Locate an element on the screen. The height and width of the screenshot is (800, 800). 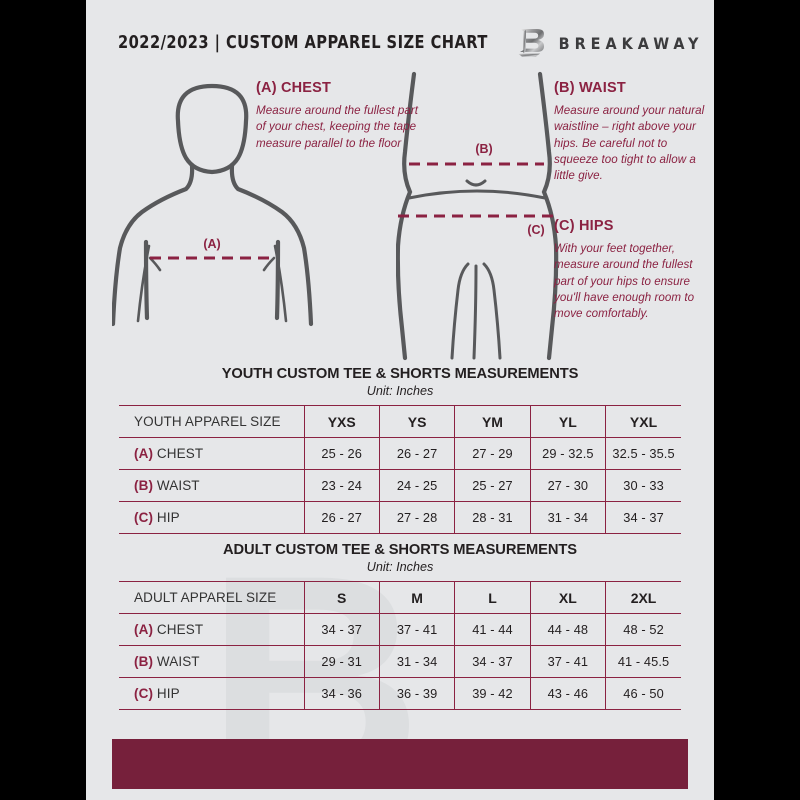
adult-tag-a: (A) is located at coordinates (144, 629).